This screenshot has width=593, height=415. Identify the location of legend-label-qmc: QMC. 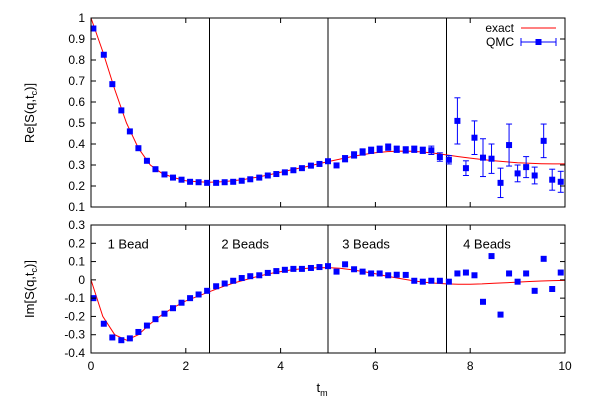
(500, 42).